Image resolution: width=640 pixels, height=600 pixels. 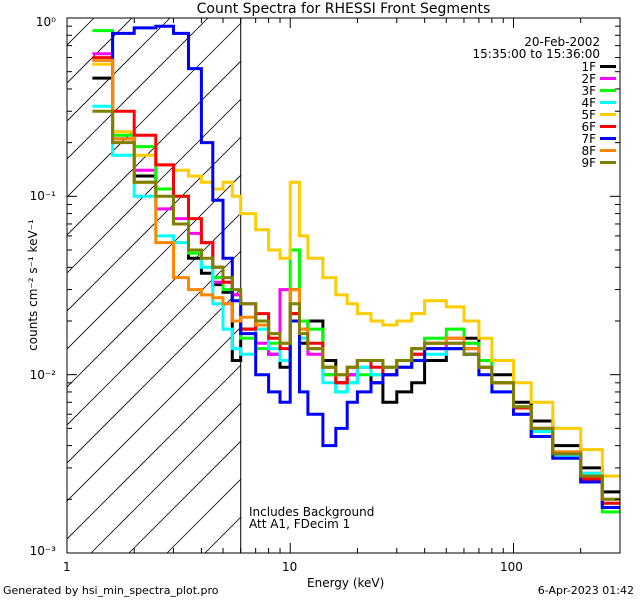 I want to click on legend-item-8f: 8F, so click(x=583, y=151).